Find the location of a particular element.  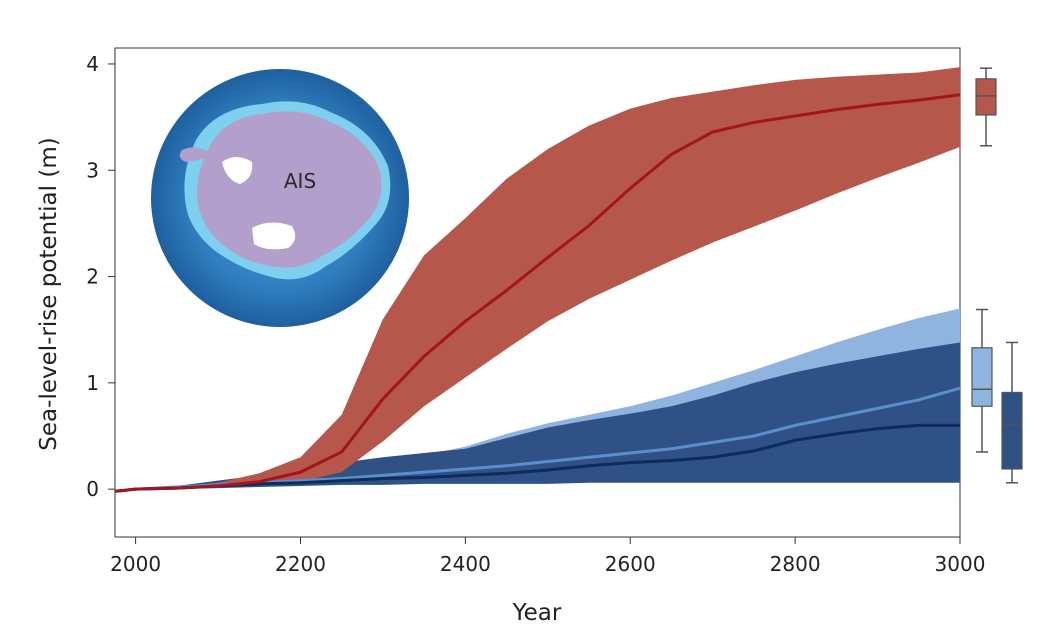

inset-label: AIS is located at coordinates (300, 181).